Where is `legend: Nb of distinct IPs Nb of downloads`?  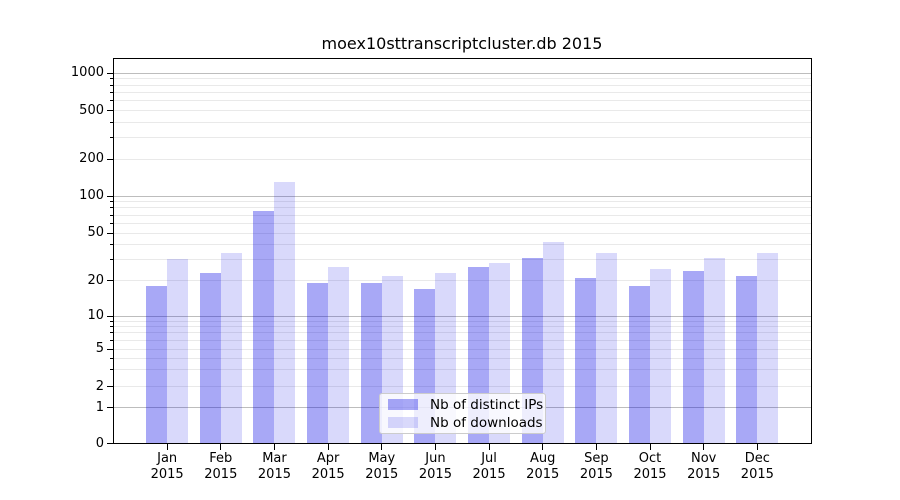
legend: Nb of distinct IPs Nb of downloads is located at coordinates (462, 413).